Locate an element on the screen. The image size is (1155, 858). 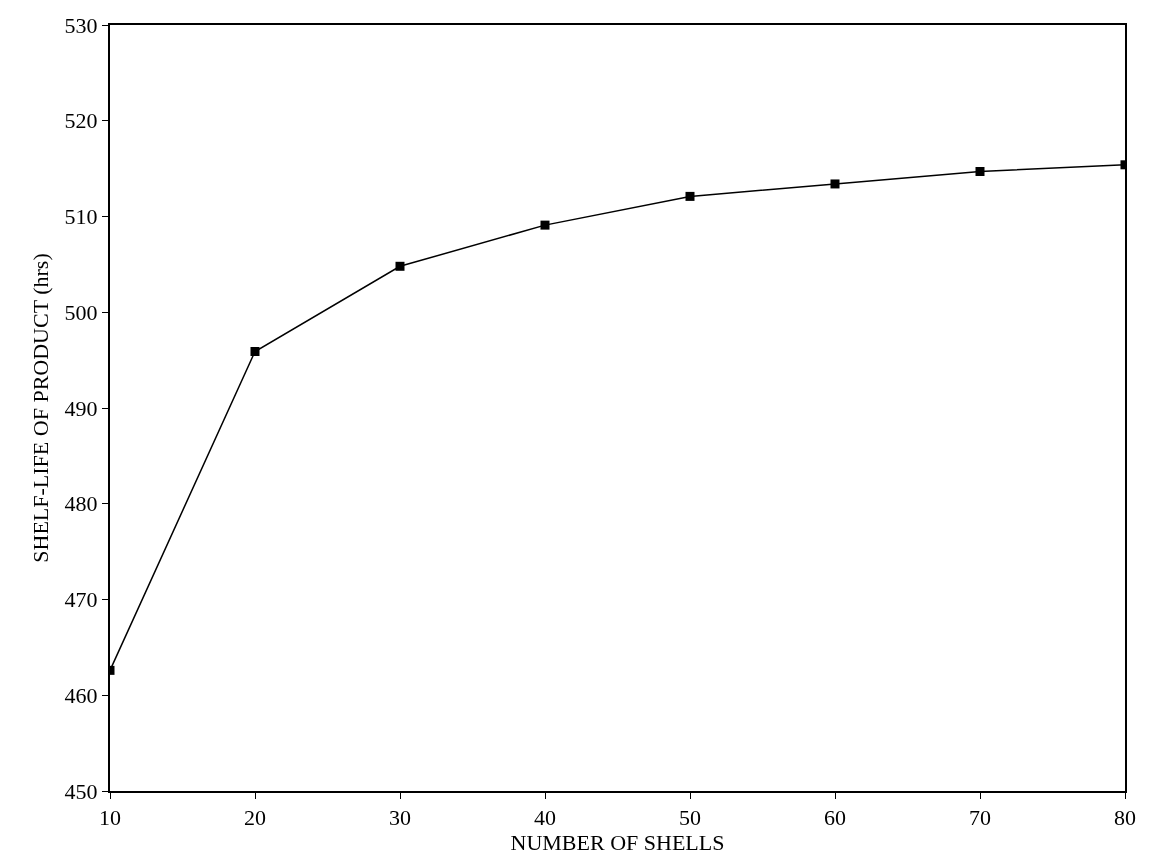
x-tick-label: 60 is located at coordinates (835, 818).